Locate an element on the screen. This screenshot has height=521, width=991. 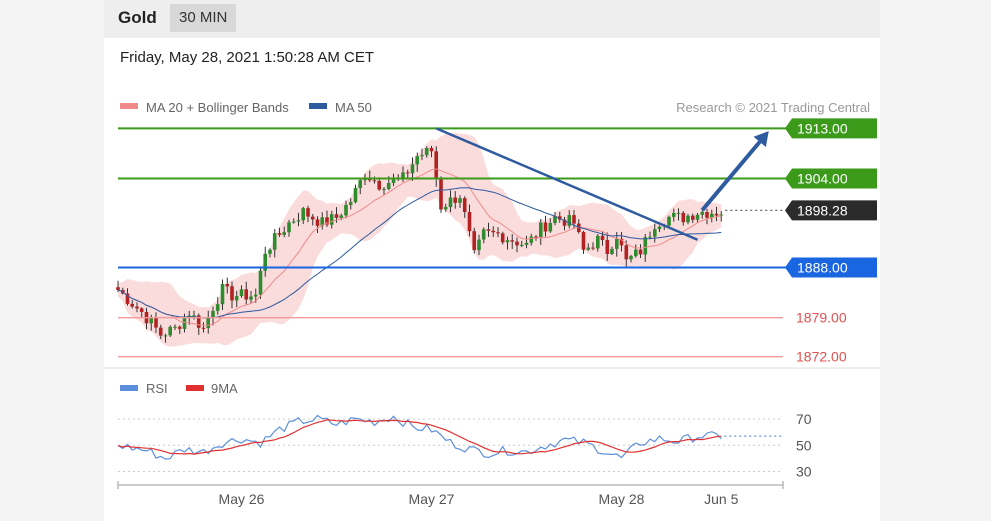
instrument-title: Gold is located at coordinates (137, 17).